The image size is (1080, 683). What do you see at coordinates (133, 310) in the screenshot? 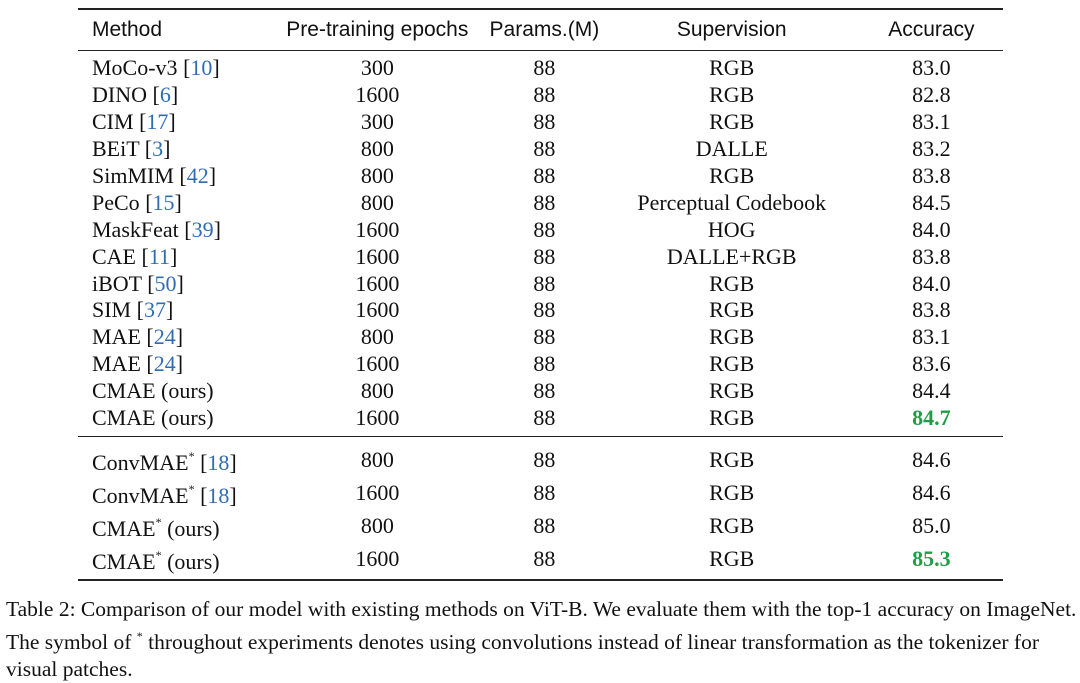
I see `cell-method: SIM [37]` at bounding box center [133, 310].